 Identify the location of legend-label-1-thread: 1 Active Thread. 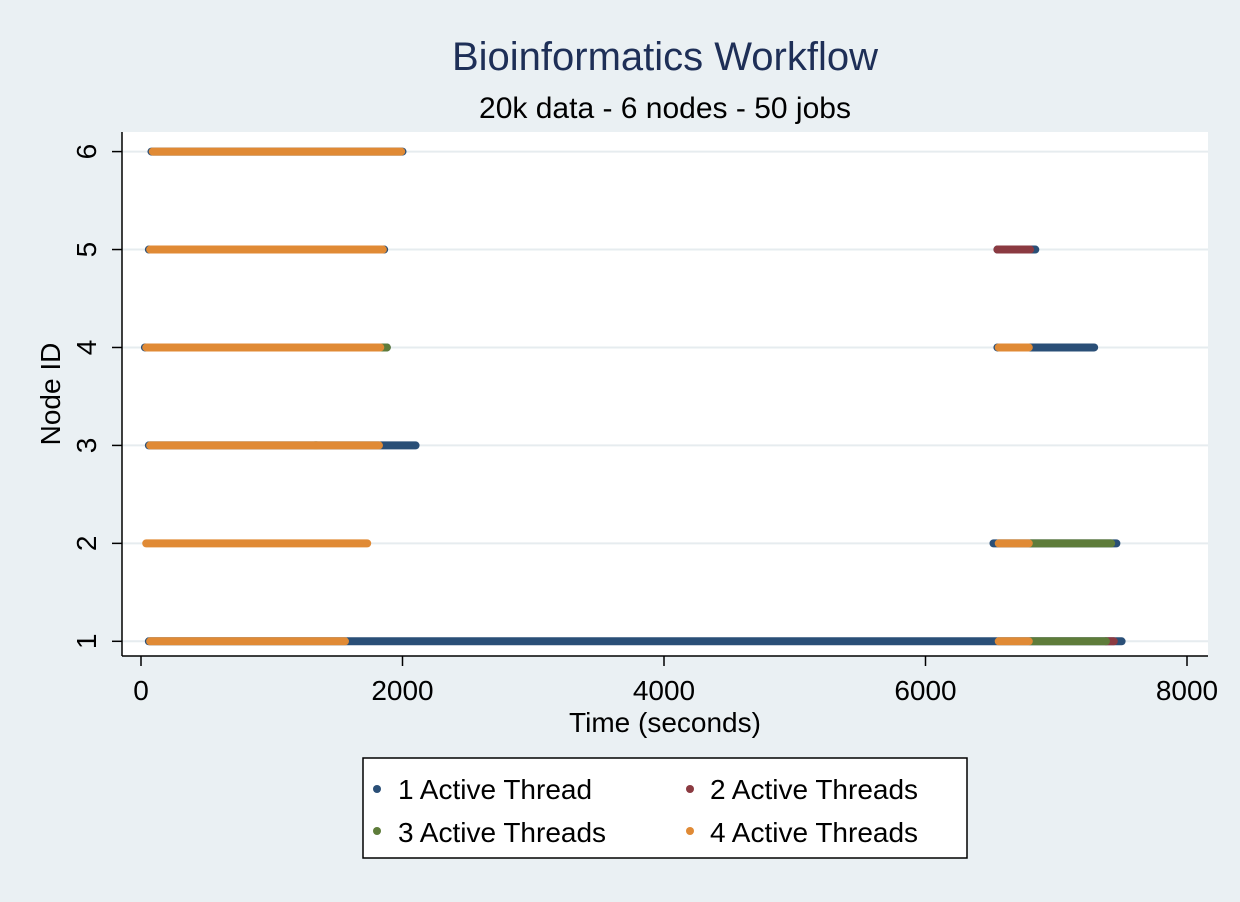
(495, 789).